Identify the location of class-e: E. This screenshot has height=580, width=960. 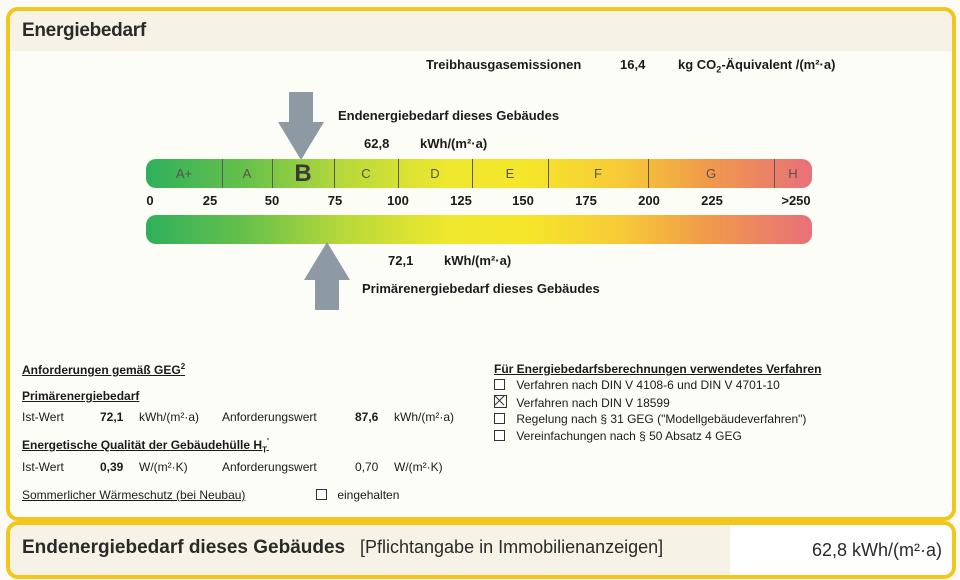
(510, 173).